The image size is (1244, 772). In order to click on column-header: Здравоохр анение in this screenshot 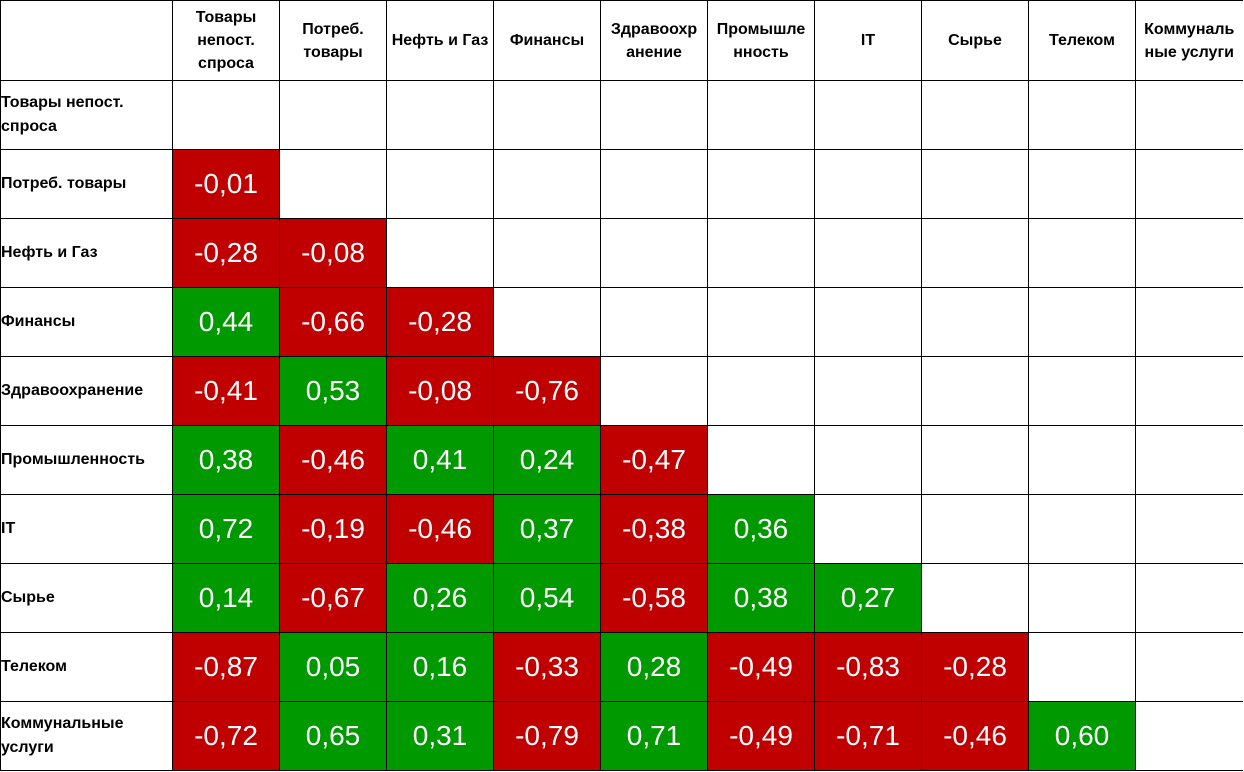, I will do `click(654, 40)`.